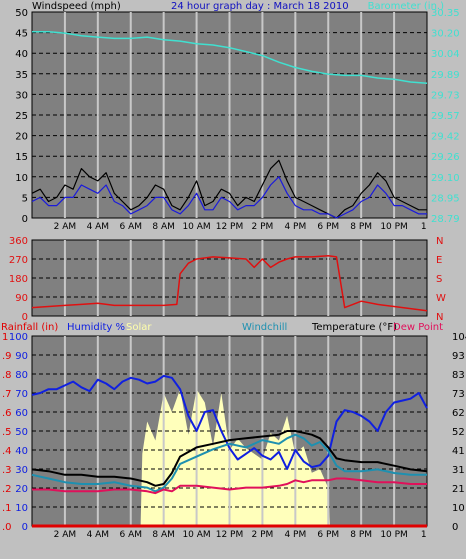  What do you see at coordinates (21, 508) in the screenshot?
I see `humidity-tick: 10` at bounding box center [21, 508].